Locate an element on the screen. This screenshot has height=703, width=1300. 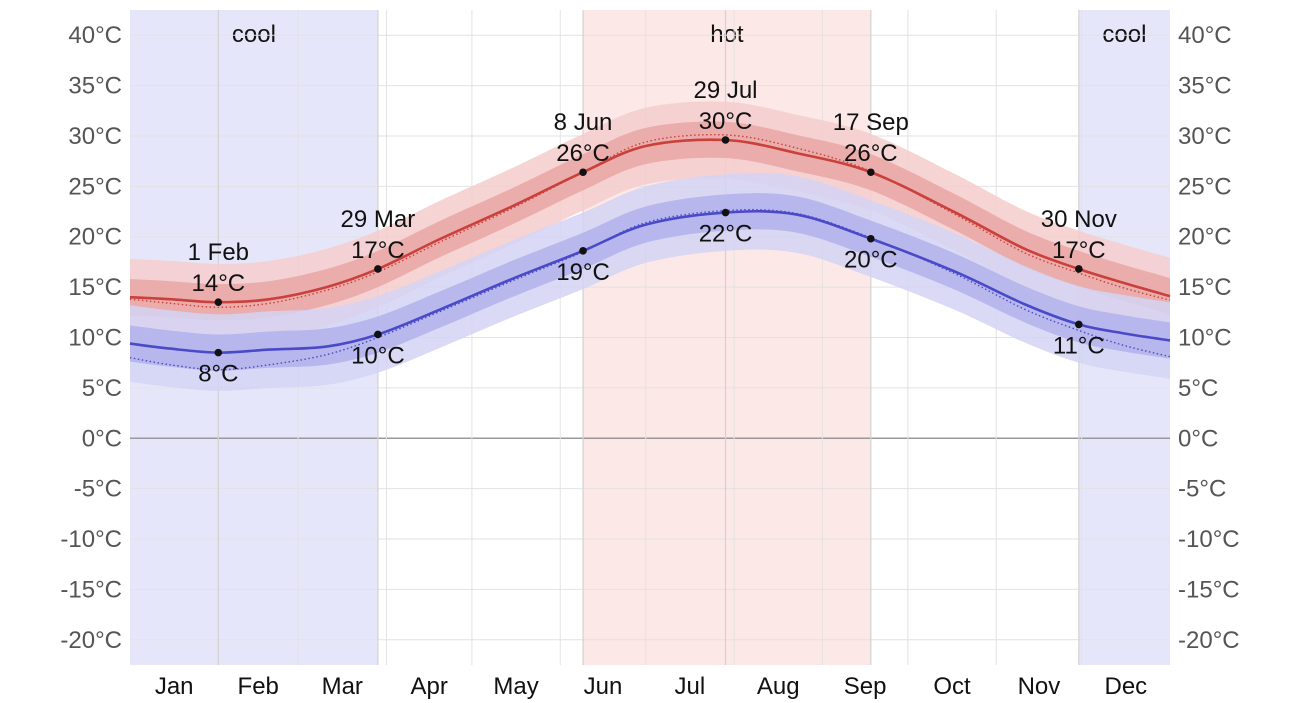
month-label: Jul is located at coordinates (690, 686).